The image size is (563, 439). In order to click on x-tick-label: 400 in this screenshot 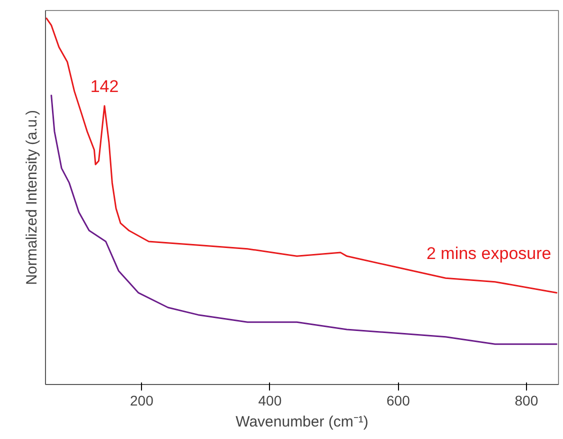, I will do `click(270, 400)`.